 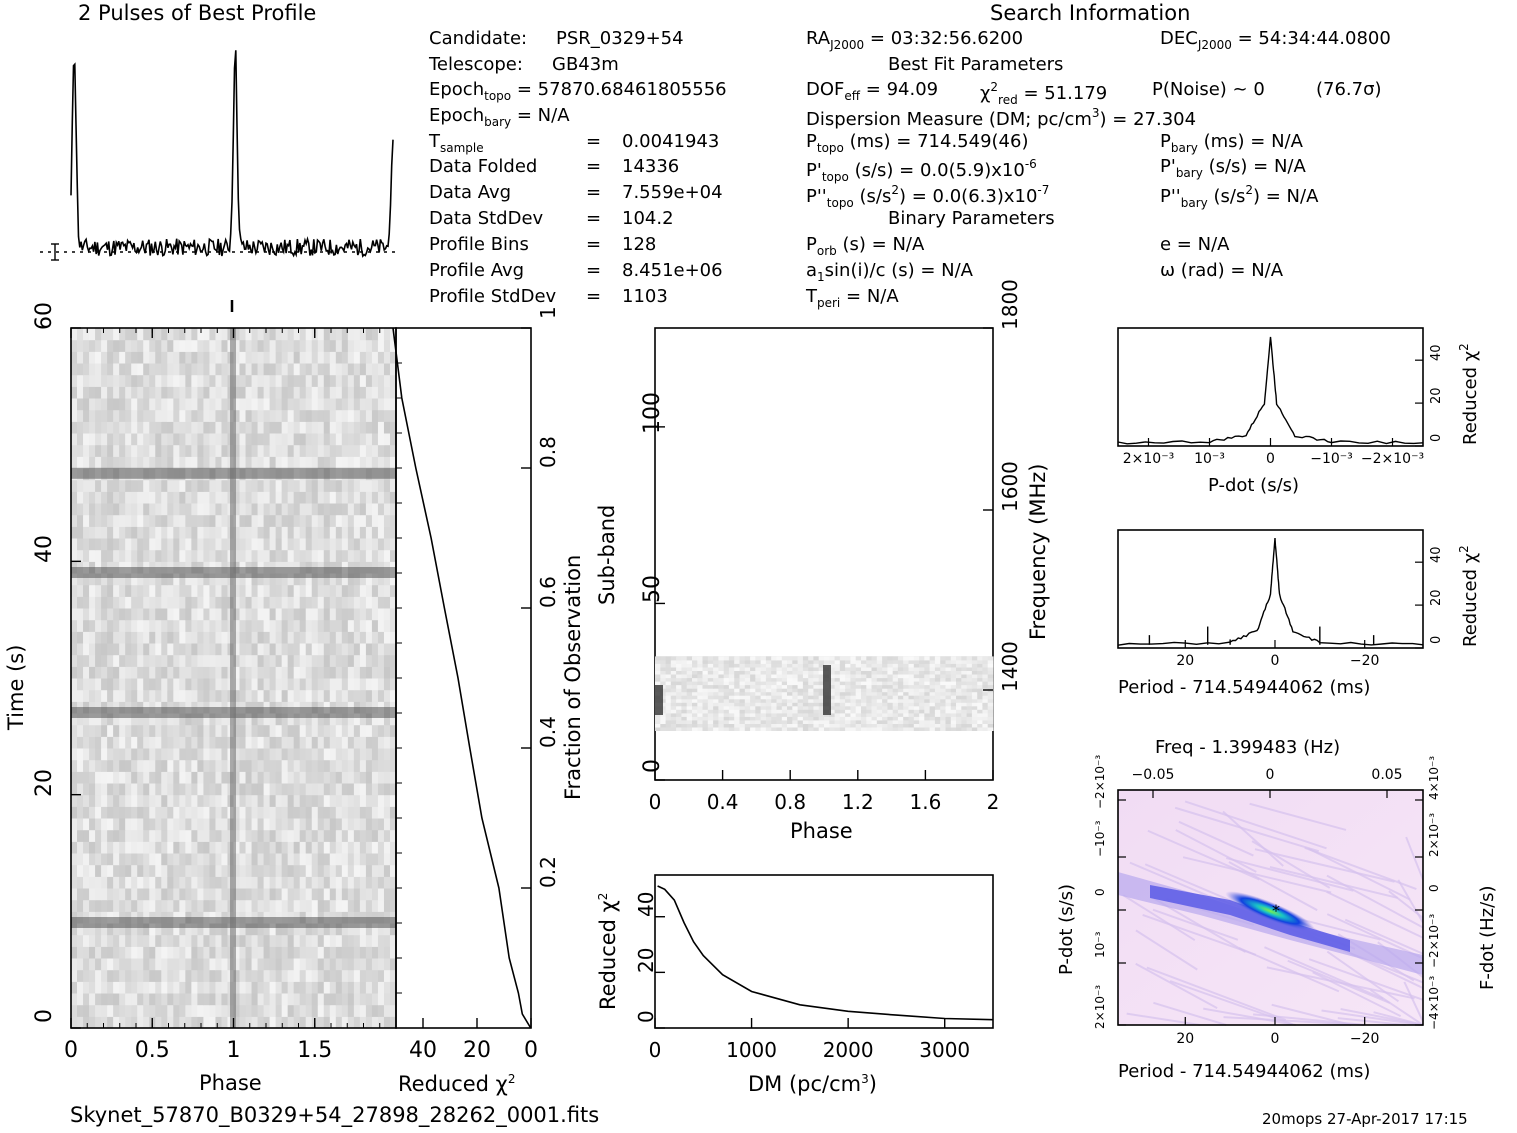 What do you see at coordinates (1434, 940) in the screenshot?
I see `pp-r-tick-label: −2×10⁻³` at bounding box center [1434, 940].